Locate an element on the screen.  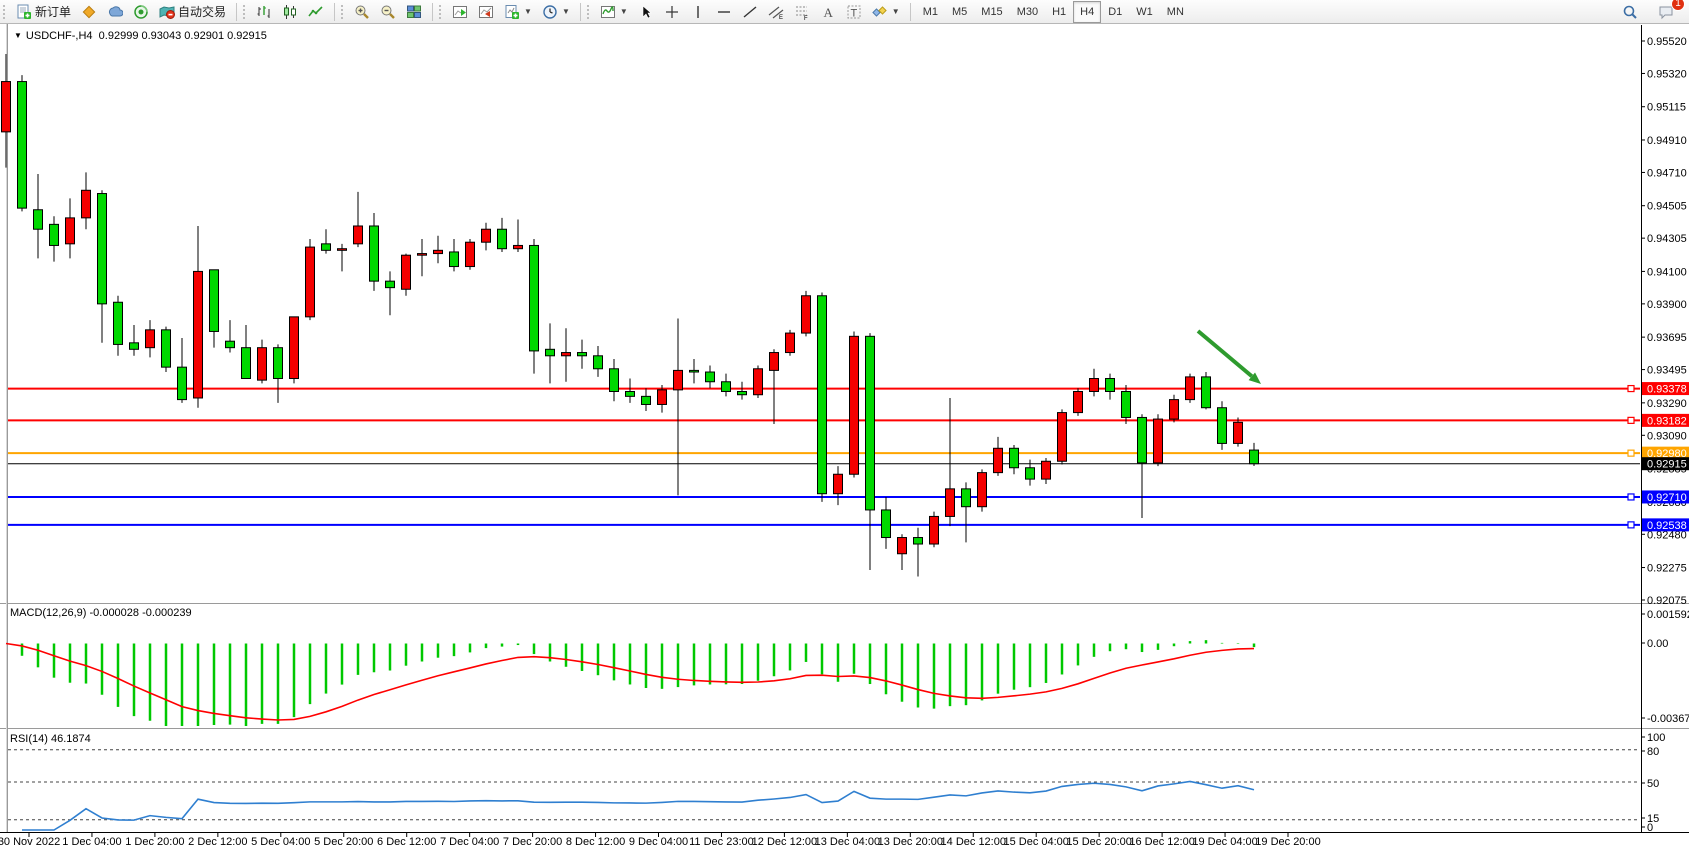
chart-autoscroll-button is located at coordinates (486, 12).